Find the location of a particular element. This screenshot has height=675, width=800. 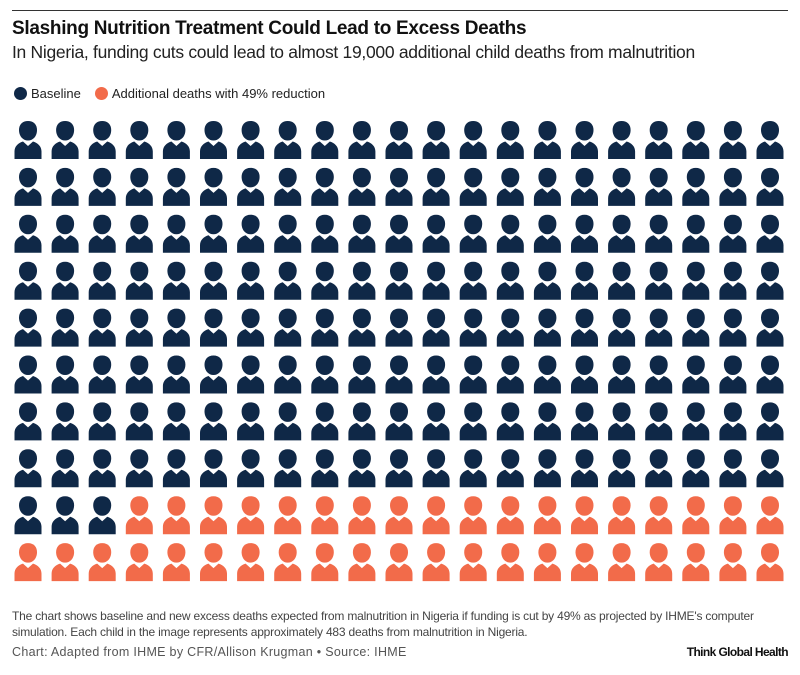

legend-swatch is located at coordinates (101, 93).